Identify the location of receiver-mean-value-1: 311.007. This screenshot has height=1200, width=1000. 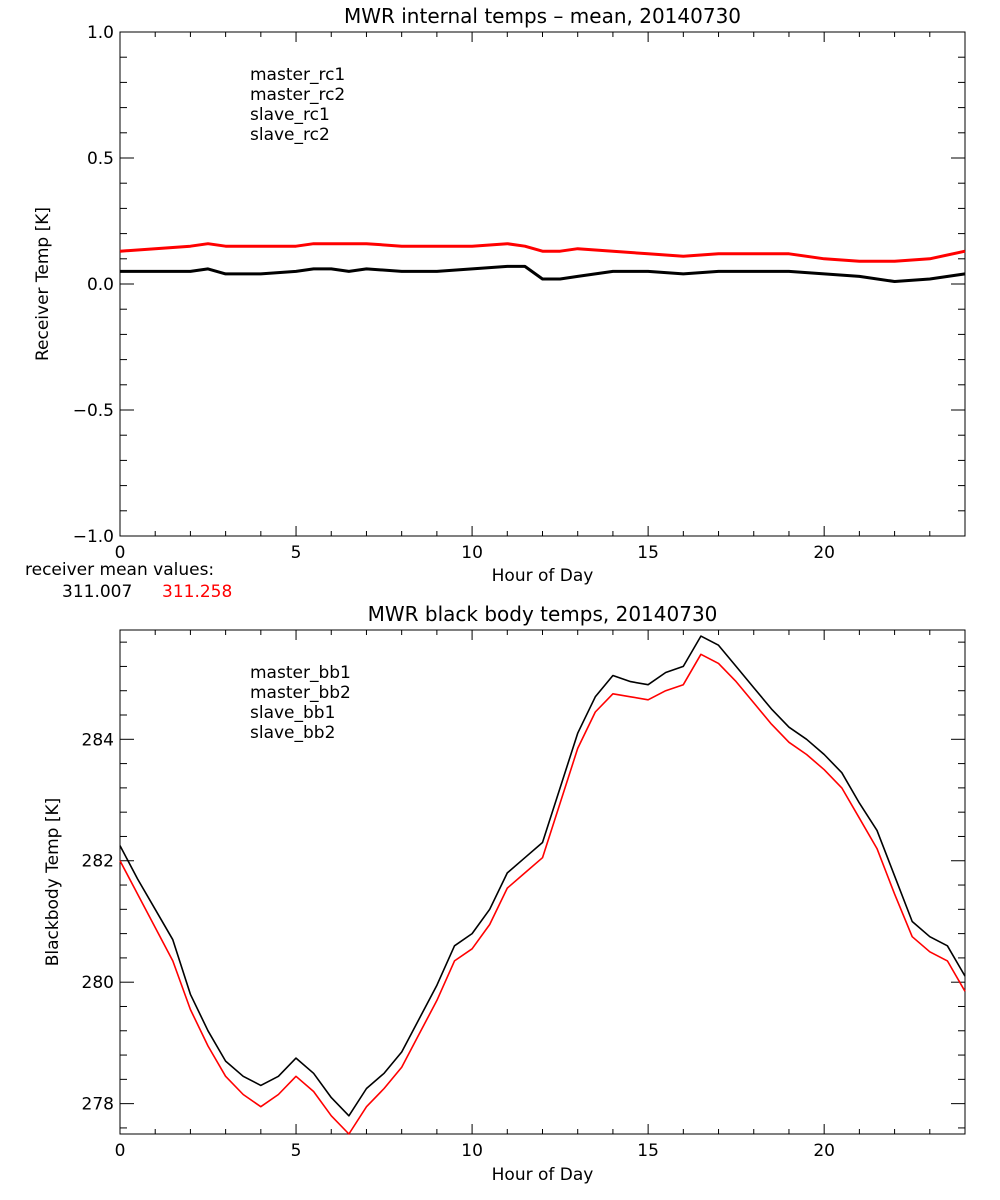
(97, 592).